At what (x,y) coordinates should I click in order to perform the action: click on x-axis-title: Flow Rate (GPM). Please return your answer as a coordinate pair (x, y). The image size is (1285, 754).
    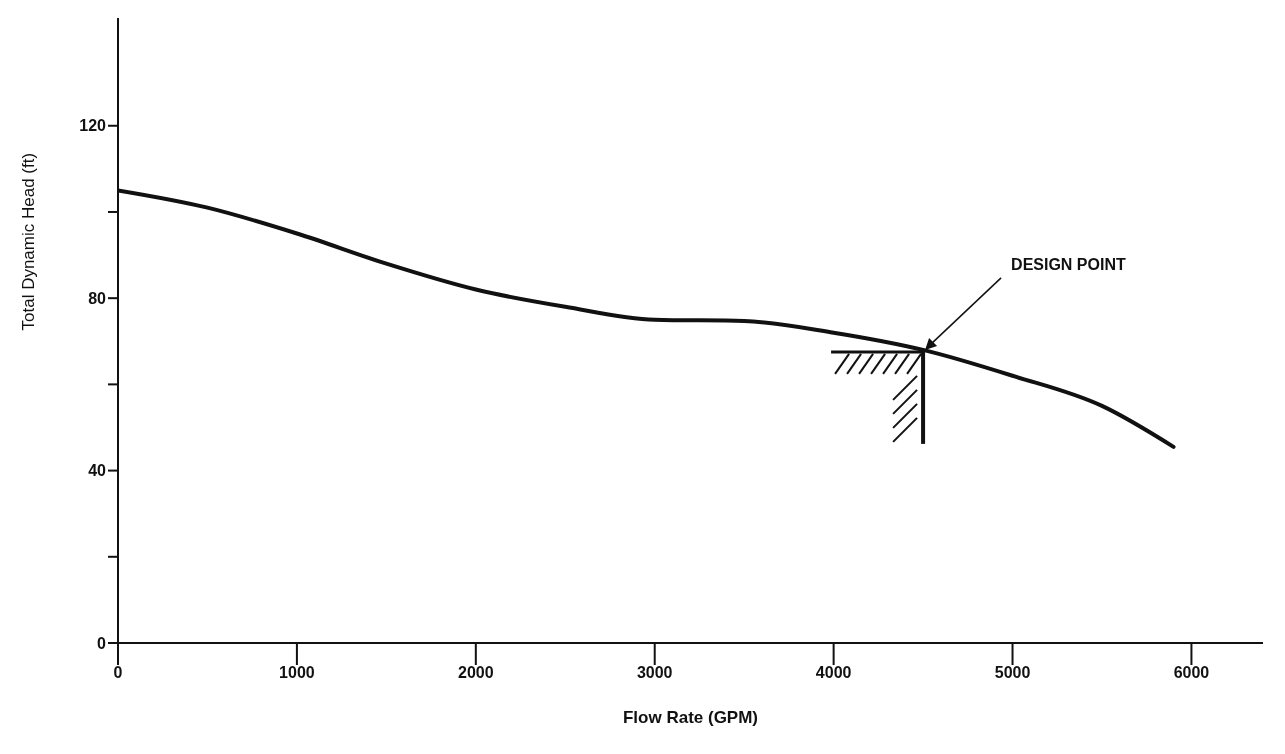
    Looking at the image, I should click on (690, 717).